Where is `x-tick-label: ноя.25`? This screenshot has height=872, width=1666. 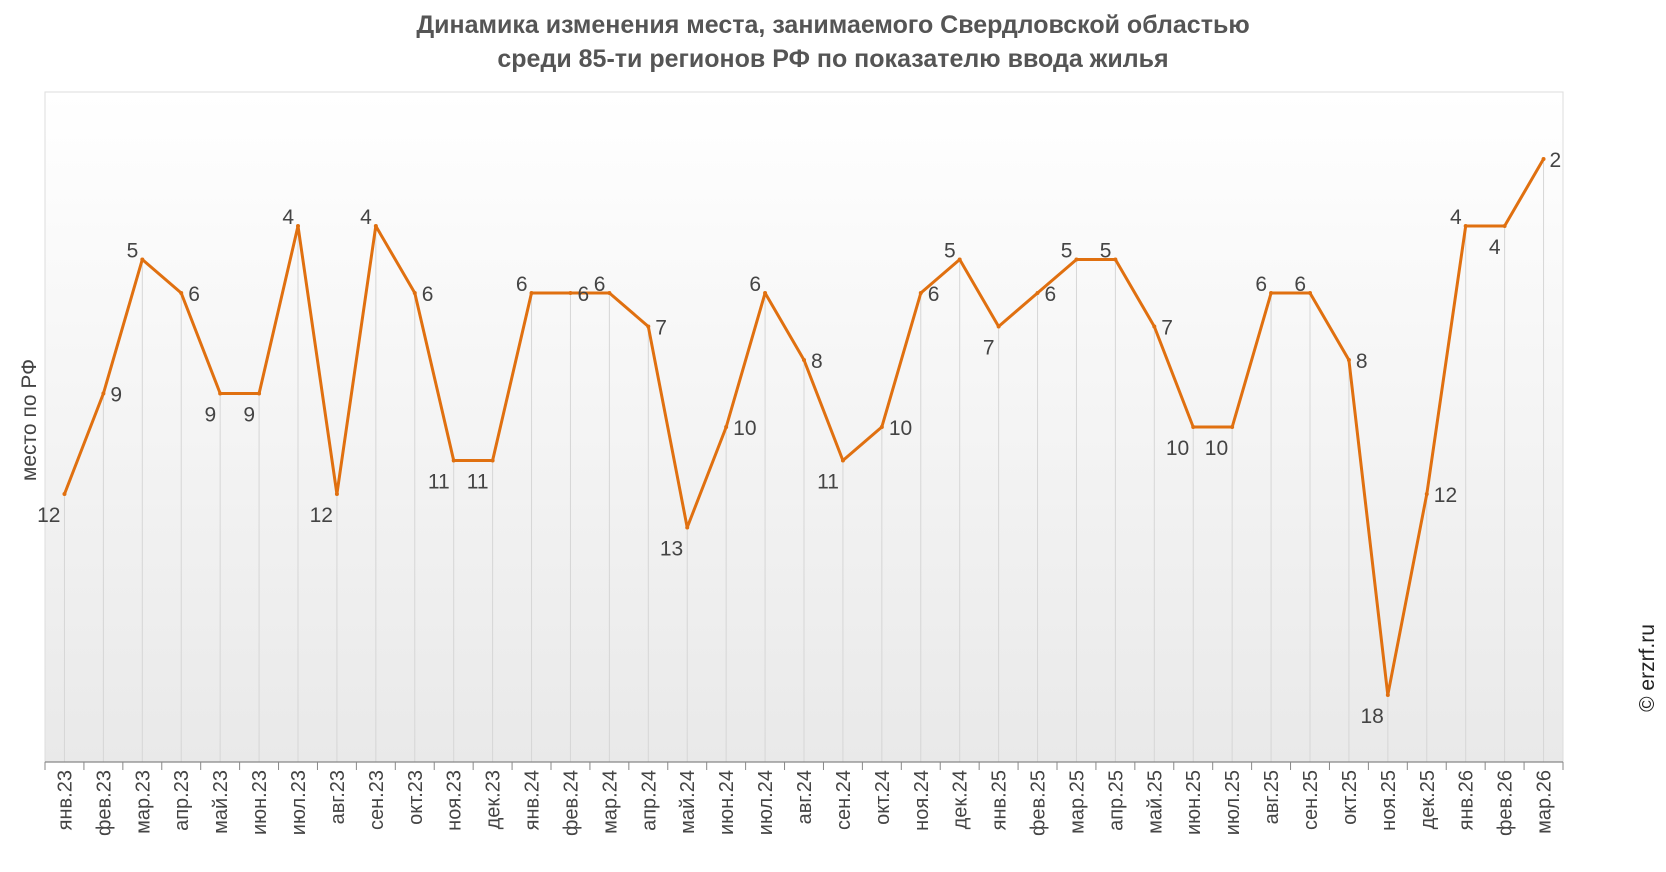 x-tick-label: ноя.25 is located at coordinates (1389, 800).